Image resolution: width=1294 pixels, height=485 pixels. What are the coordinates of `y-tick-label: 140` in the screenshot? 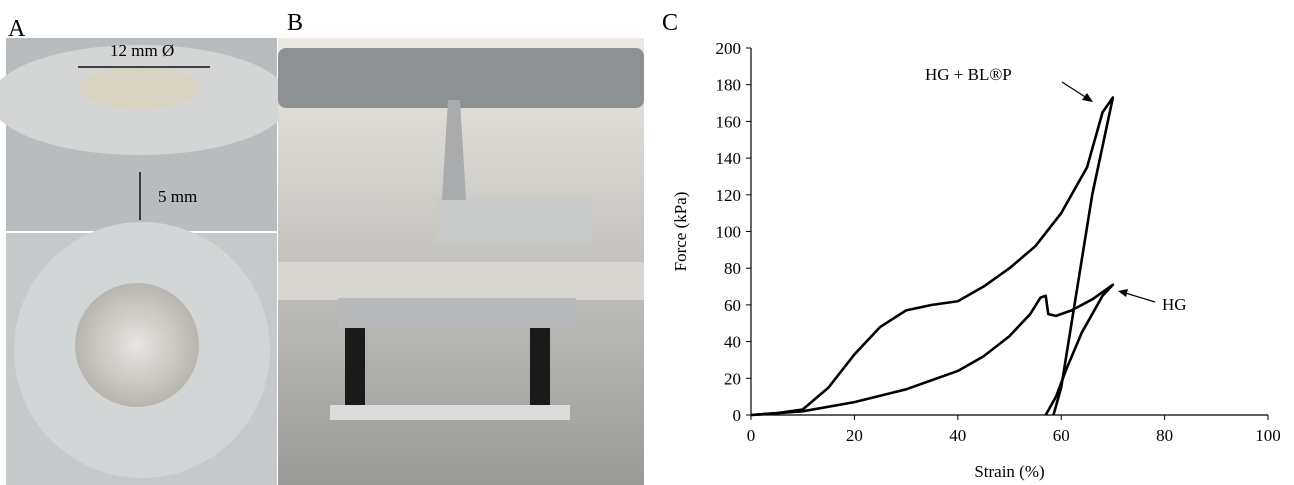 It's located at (729, 158).